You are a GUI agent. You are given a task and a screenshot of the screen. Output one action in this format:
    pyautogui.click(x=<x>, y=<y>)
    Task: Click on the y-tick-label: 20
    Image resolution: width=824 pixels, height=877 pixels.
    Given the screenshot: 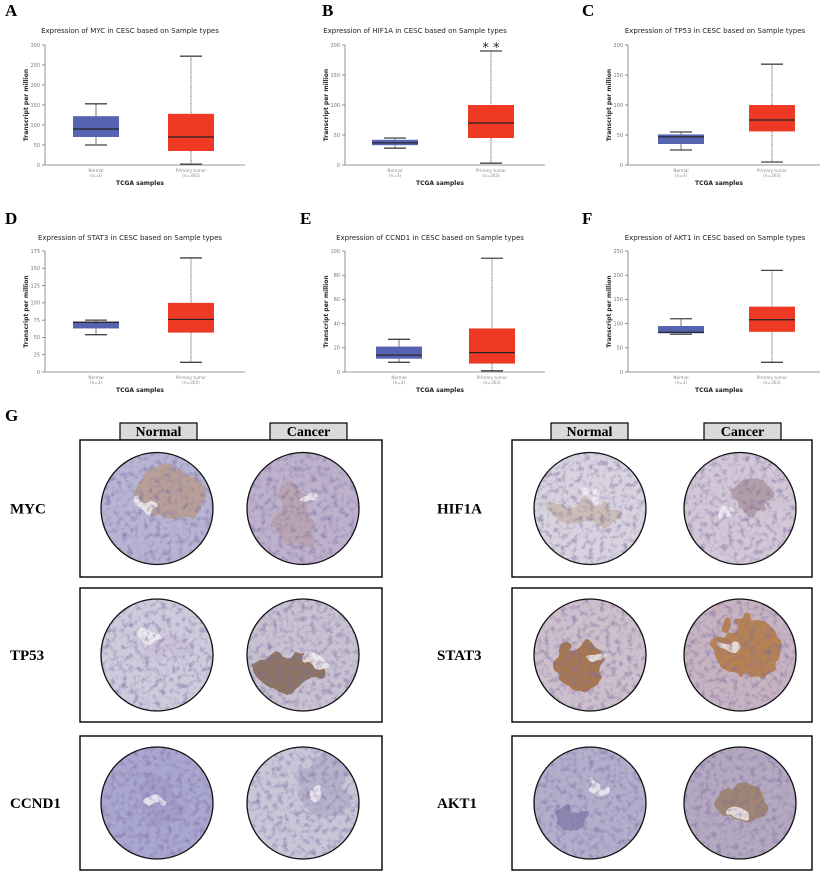 What is the action you would take?
    pyautogui.click(x=337, y=349)
    